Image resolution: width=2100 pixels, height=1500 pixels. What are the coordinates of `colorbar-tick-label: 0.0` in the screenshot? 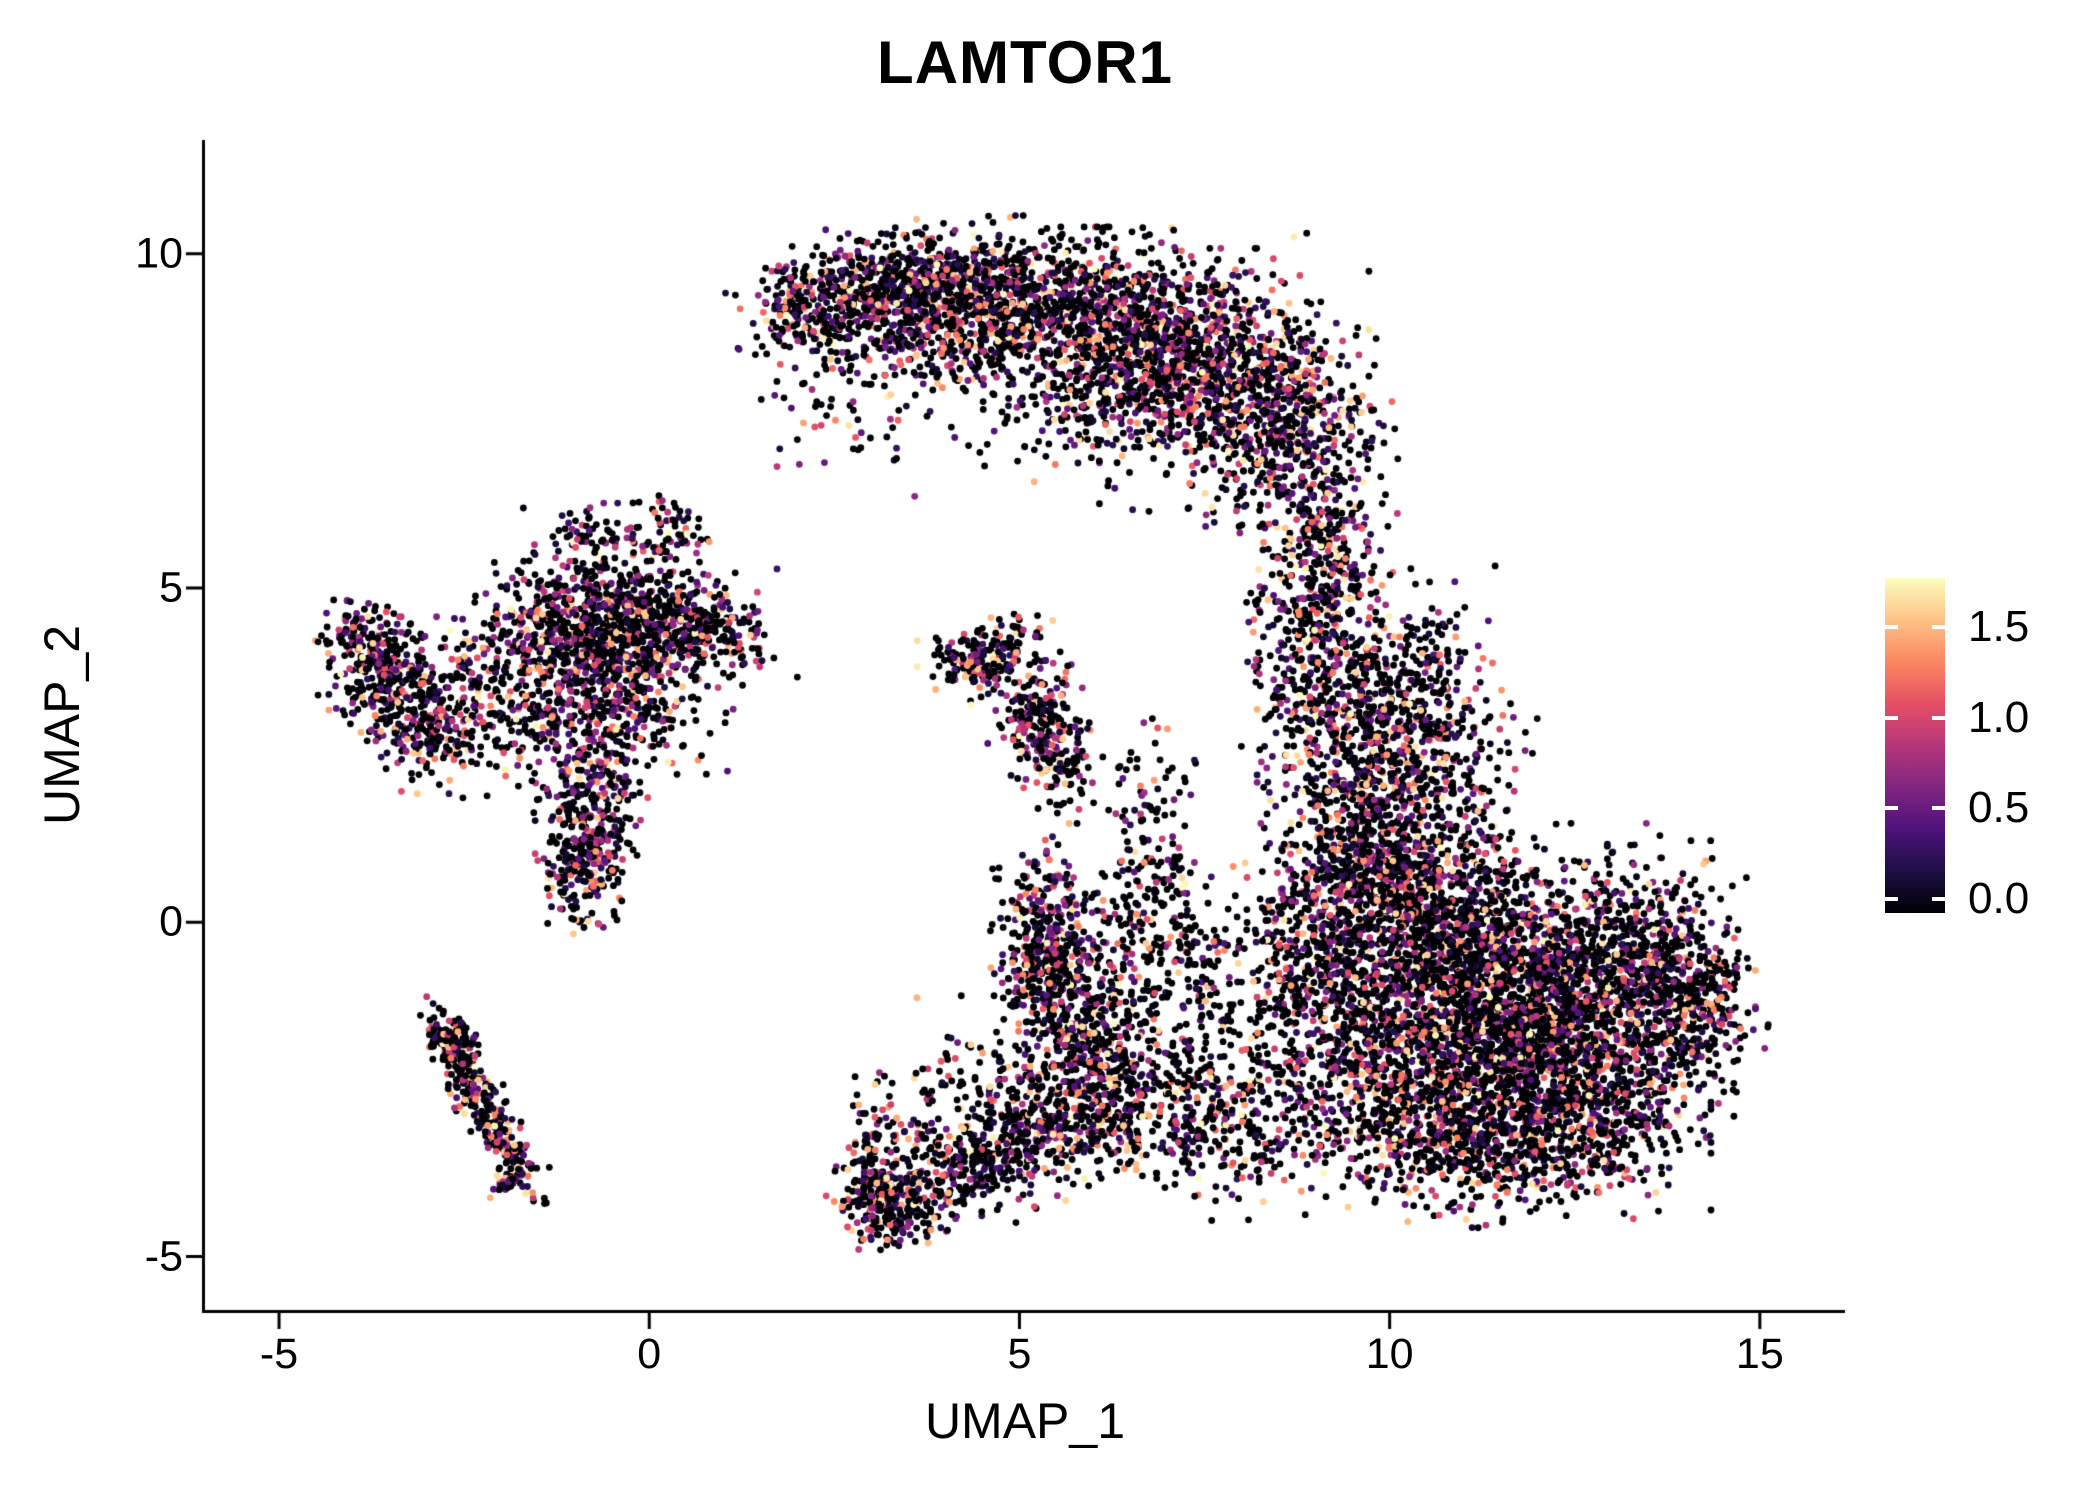 It's located at (1999, 898).